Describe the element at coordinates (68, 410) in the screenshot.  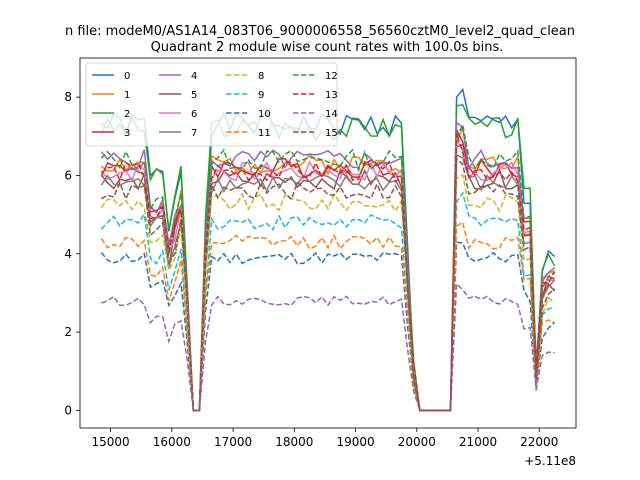
I see `y-tick-label: 0` at that location.